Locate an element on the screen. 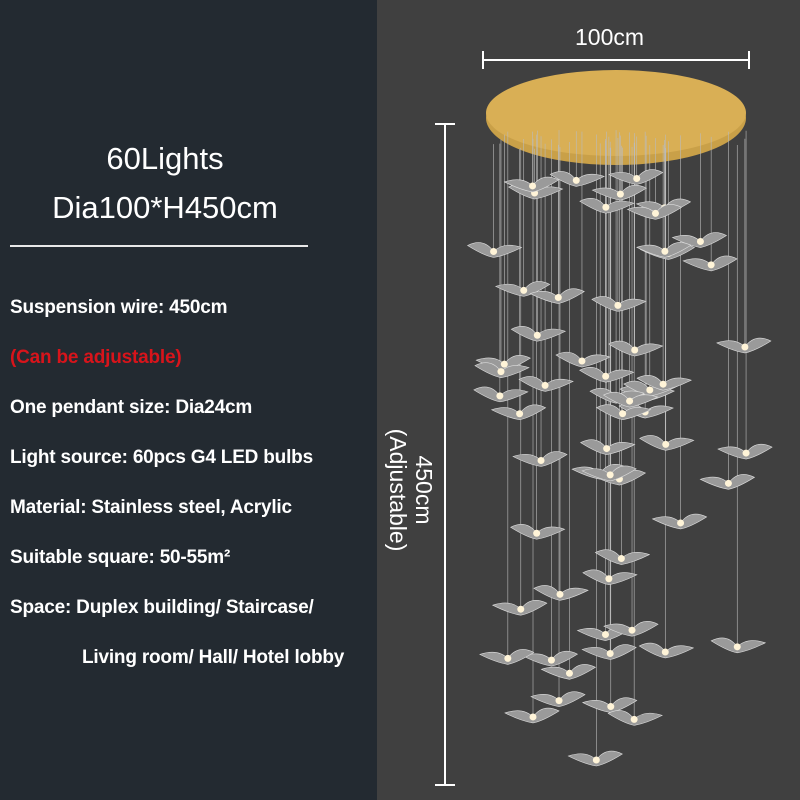  height-label: 450cm (Adjustable) is located at coordinates (411, 490).